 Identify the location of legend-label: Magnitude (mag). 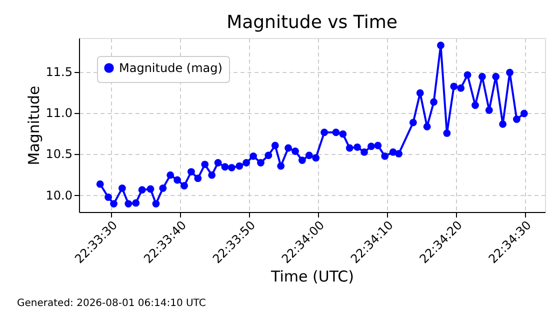
(170, 68).